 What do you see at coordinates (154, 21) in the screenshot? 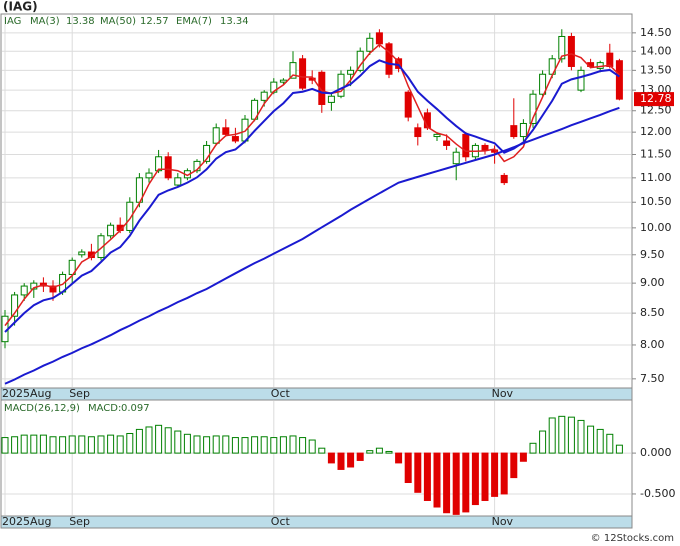
I see `legend-entry: 12.57` at bounding box center [154, 21].